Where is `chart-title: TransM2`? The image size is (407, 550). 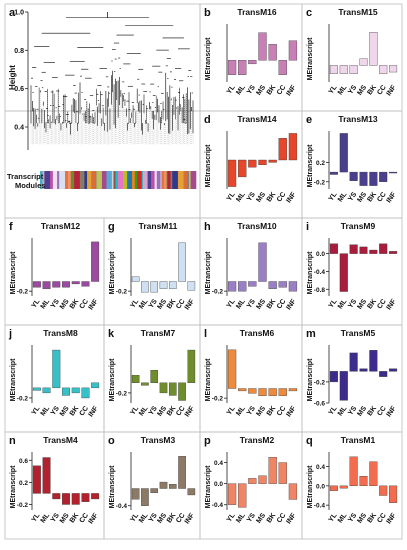 chart-title: TransM2 is located at coordinates (257, 440).